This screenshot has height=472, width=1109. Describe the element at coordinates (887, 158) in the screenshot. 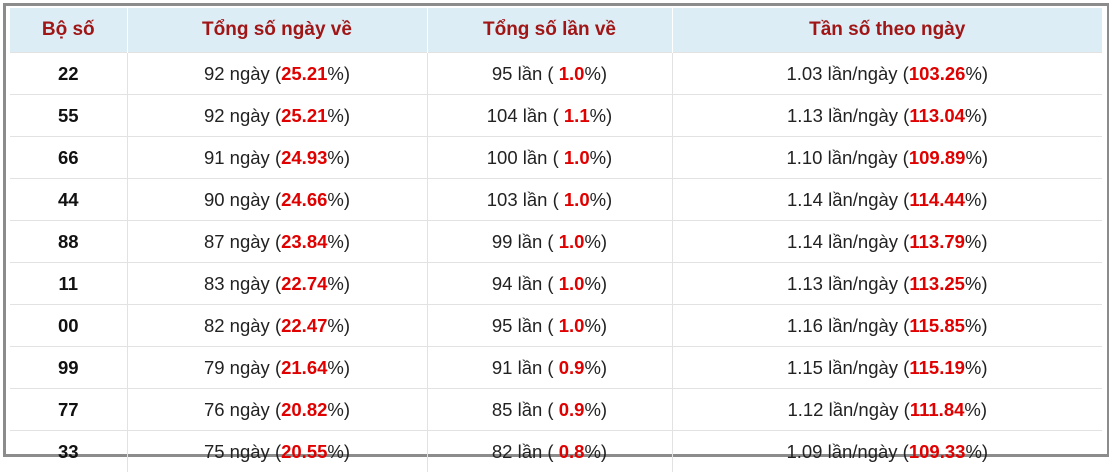

I see `cell: 1.10 lần/ngày (109.89%)` at that location.